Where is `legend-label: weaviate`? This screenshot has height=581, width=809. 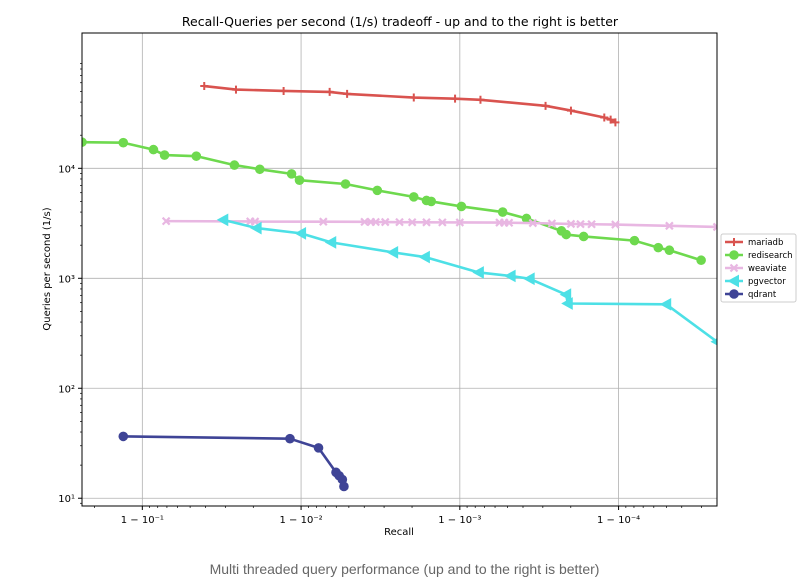
legend-label: weaviate is located at coordinates (767, 269).